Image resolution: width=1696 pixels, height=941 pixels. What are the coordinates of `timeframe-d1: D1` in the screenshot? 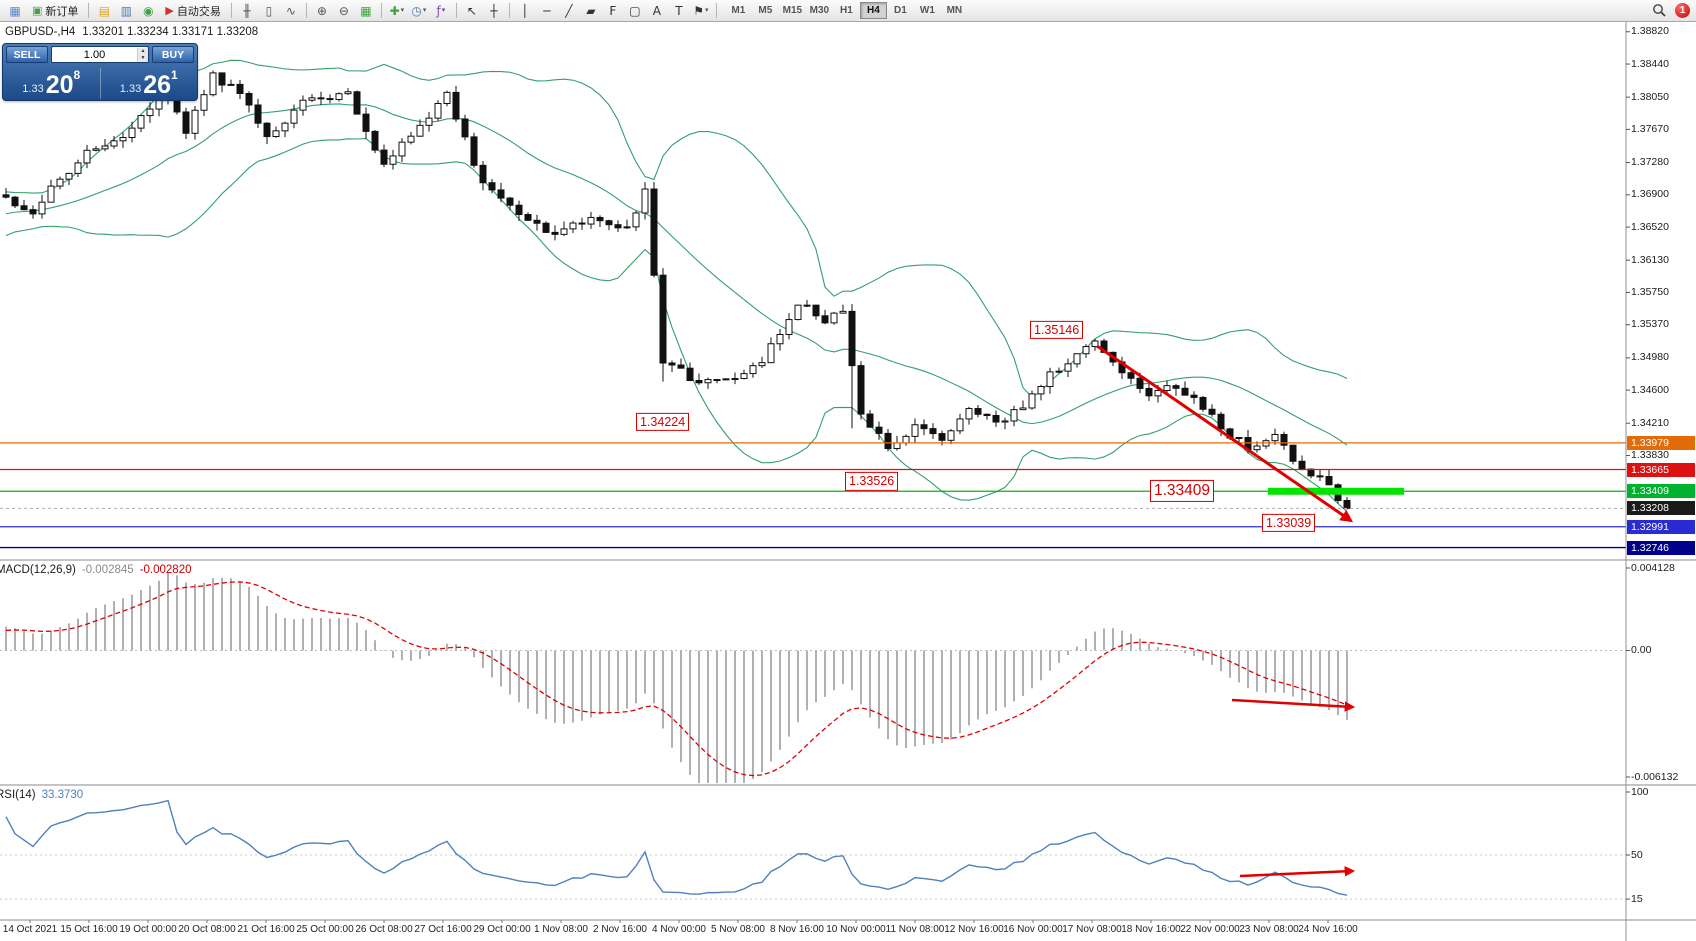 It's located at (900, 10).